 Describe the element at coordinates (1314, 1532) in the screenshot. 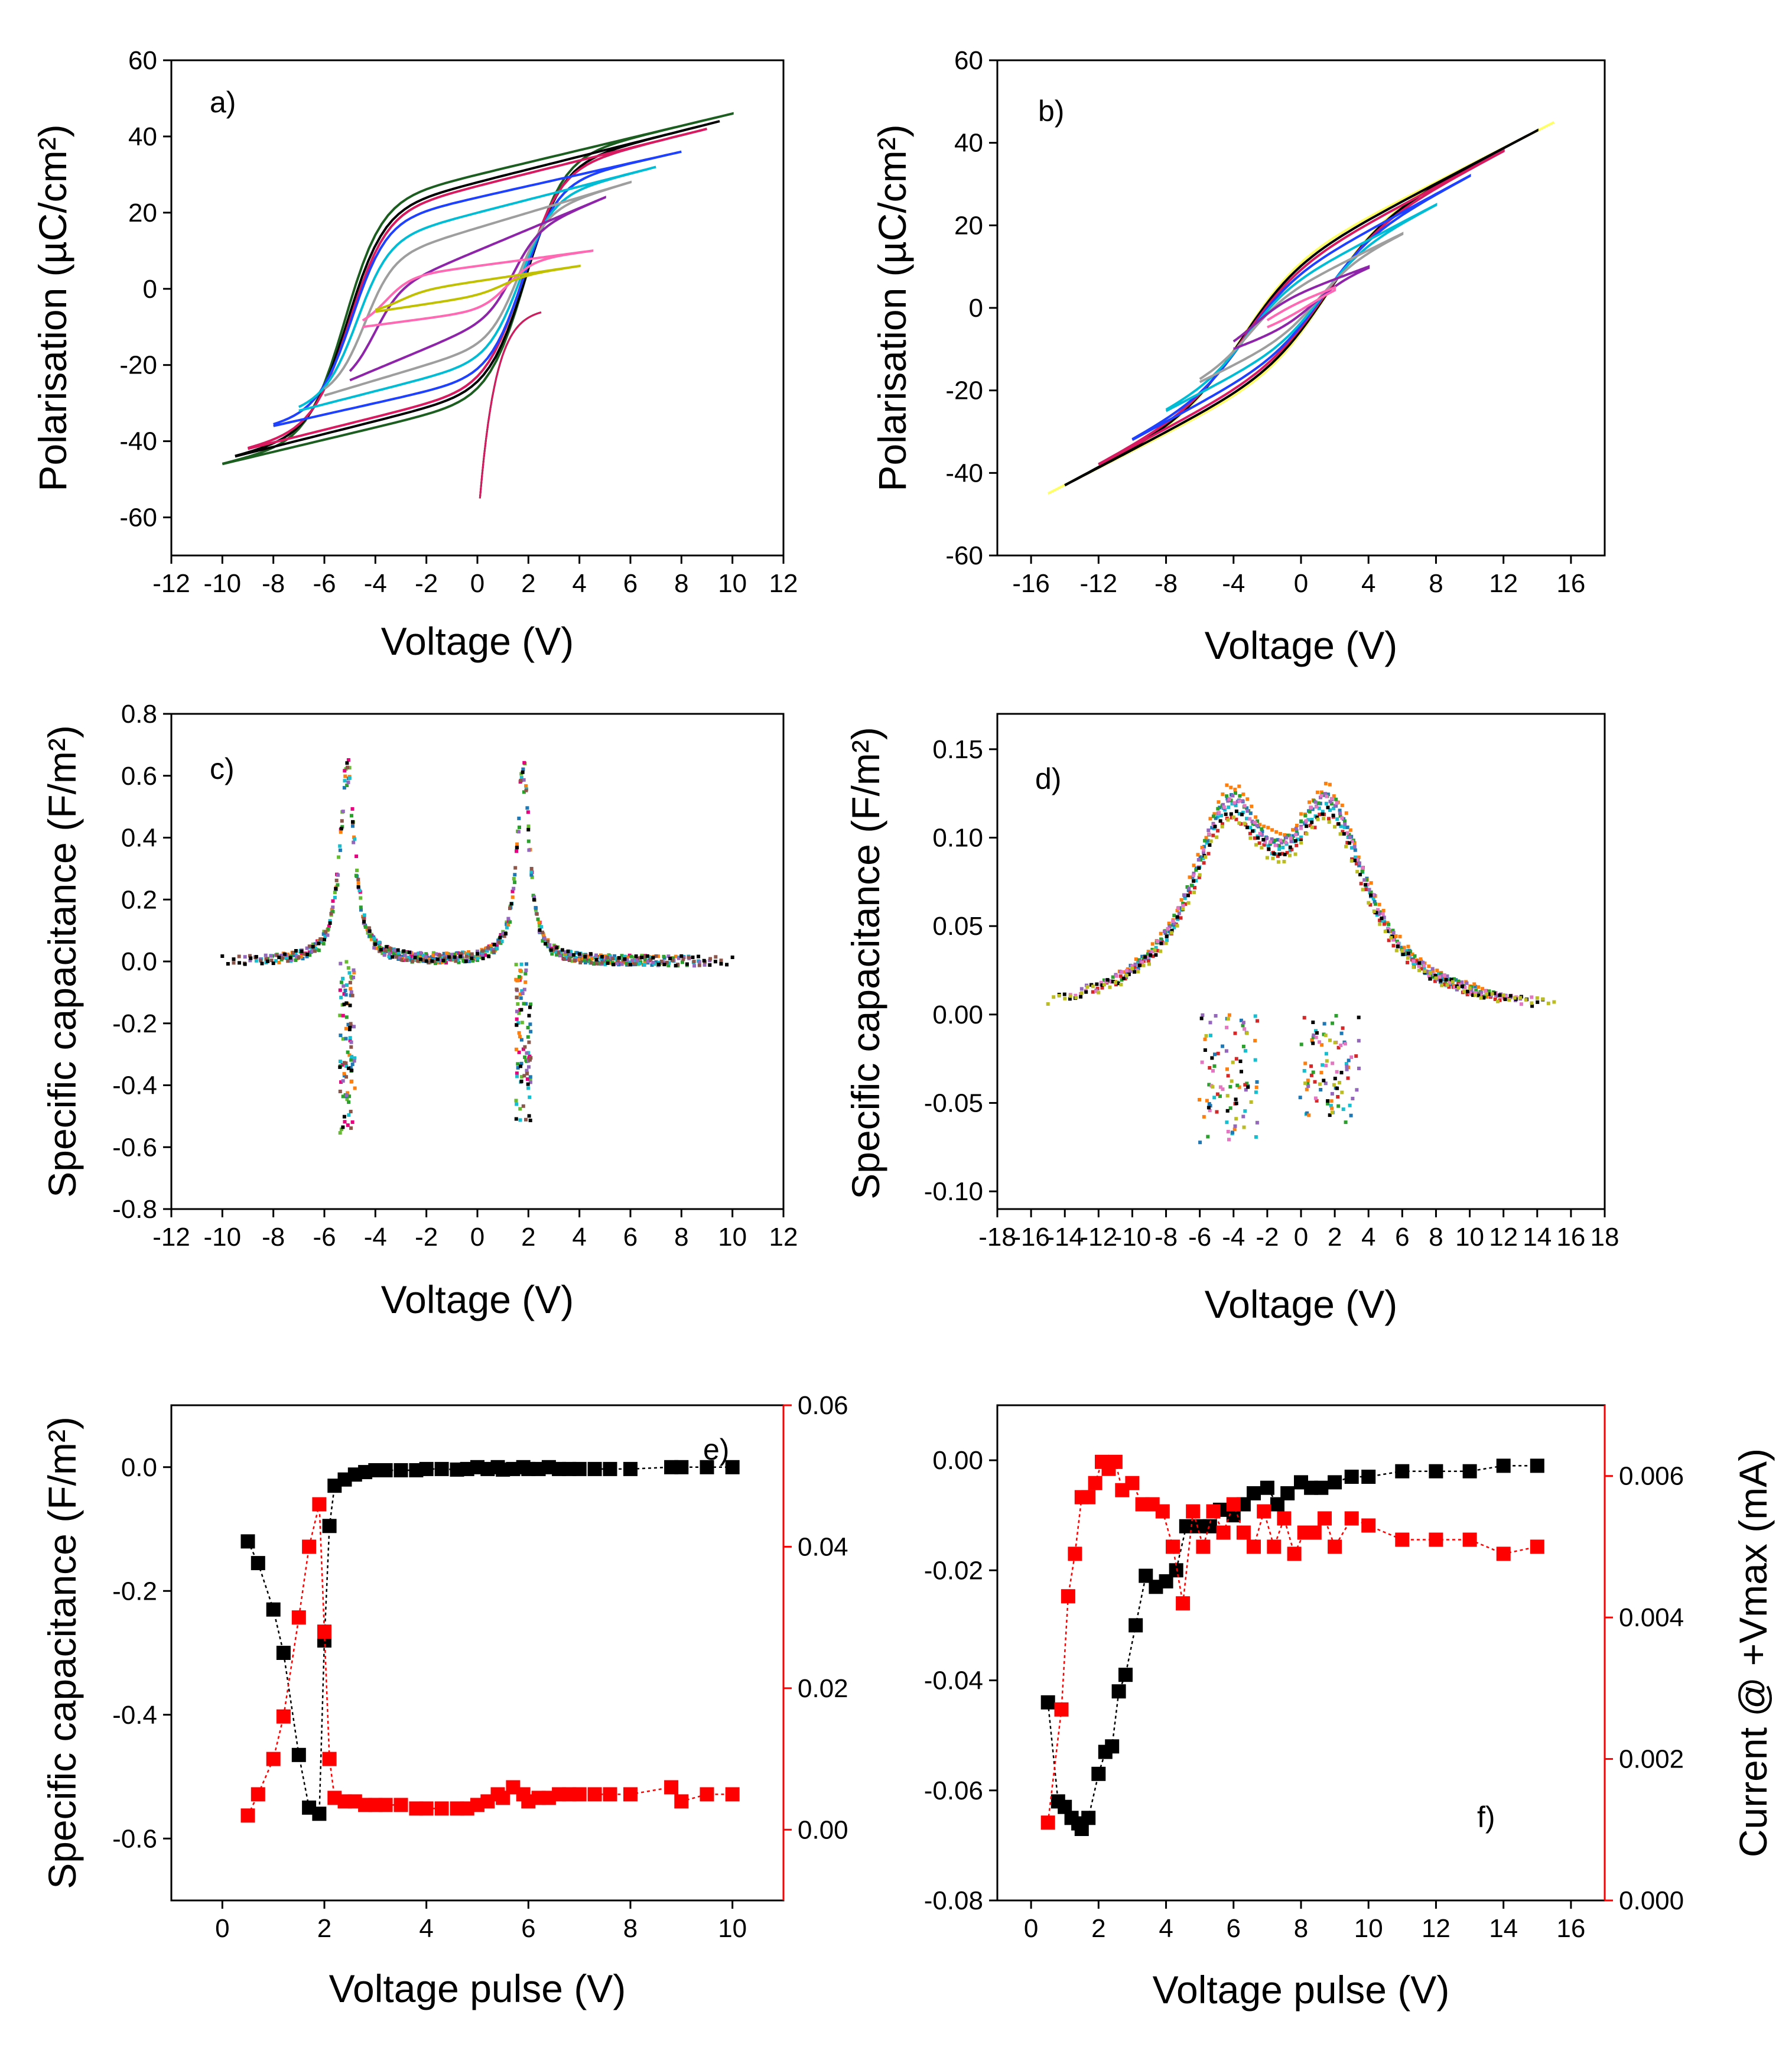

I see `panel-f-series-current-point` at that location.